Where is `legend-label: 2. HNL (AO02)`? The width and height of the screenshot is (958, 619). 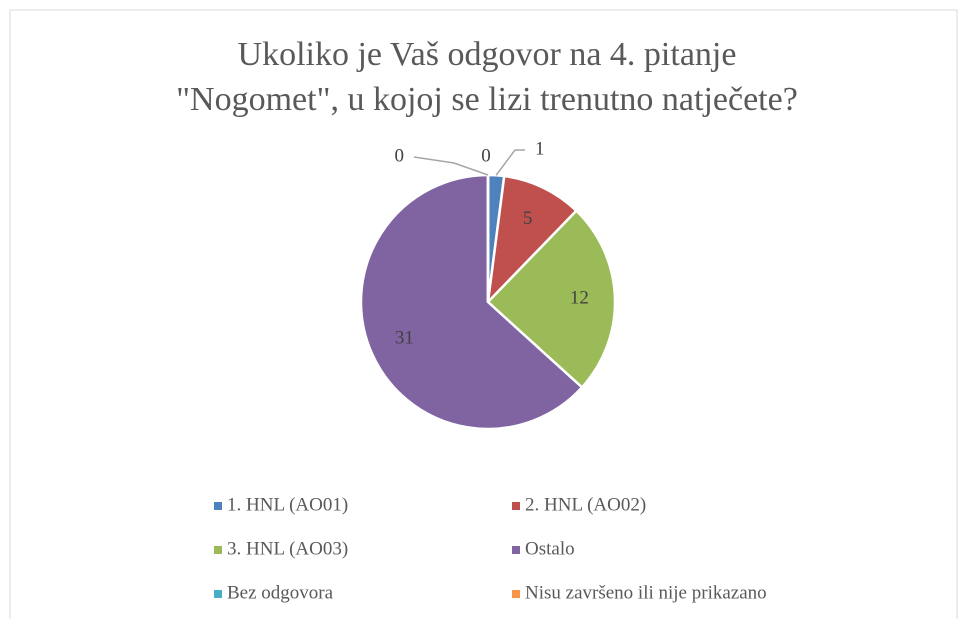
legend-label: 2. HNL (AO02) is located at coordinates (585, 504).